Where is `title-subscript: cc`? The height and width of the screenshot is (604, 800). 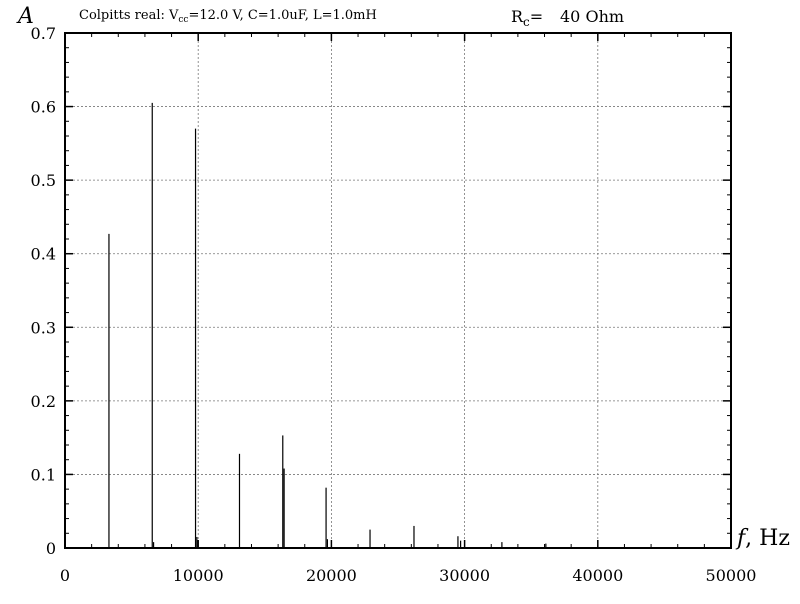
title-subscript: cc is located at coordinates (183, 20).